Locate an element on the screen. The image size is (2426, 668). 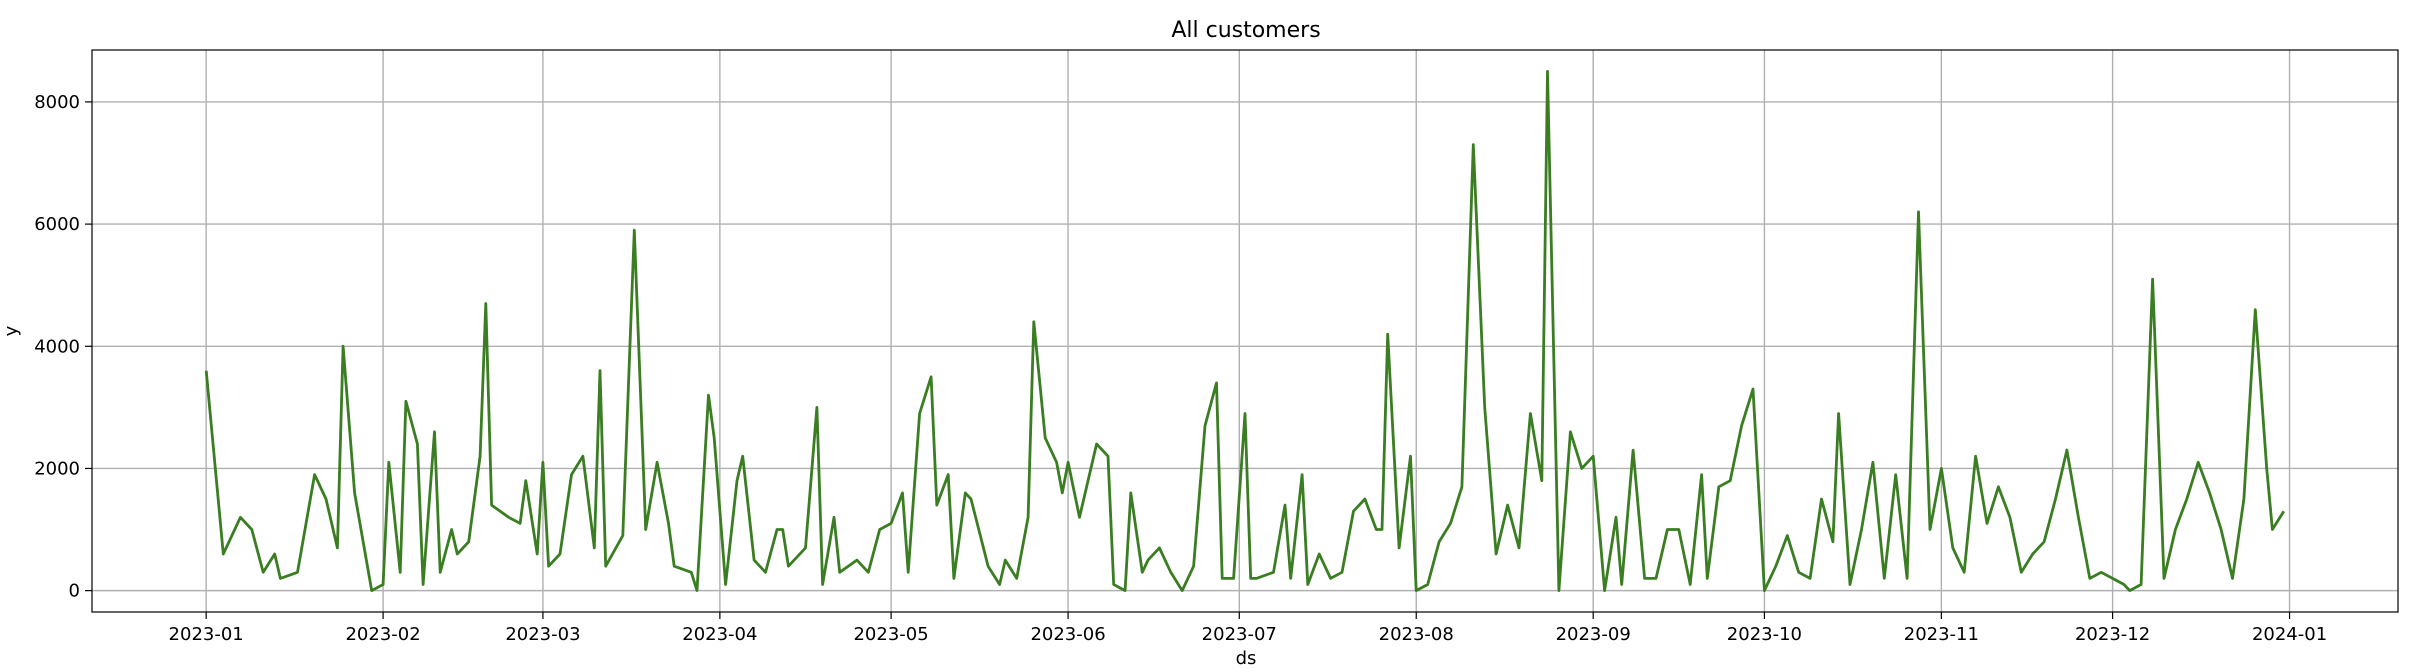
y-tick-label: 6000 is located at coordinates (57, 224).